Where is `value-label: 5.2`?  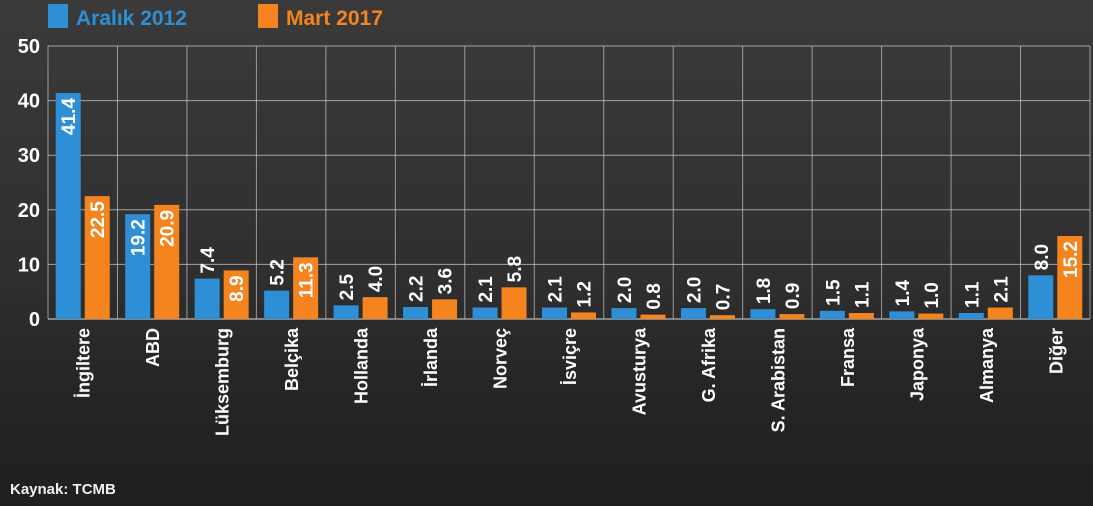
value-label: 5.2 is located at coordinates (278, 272).